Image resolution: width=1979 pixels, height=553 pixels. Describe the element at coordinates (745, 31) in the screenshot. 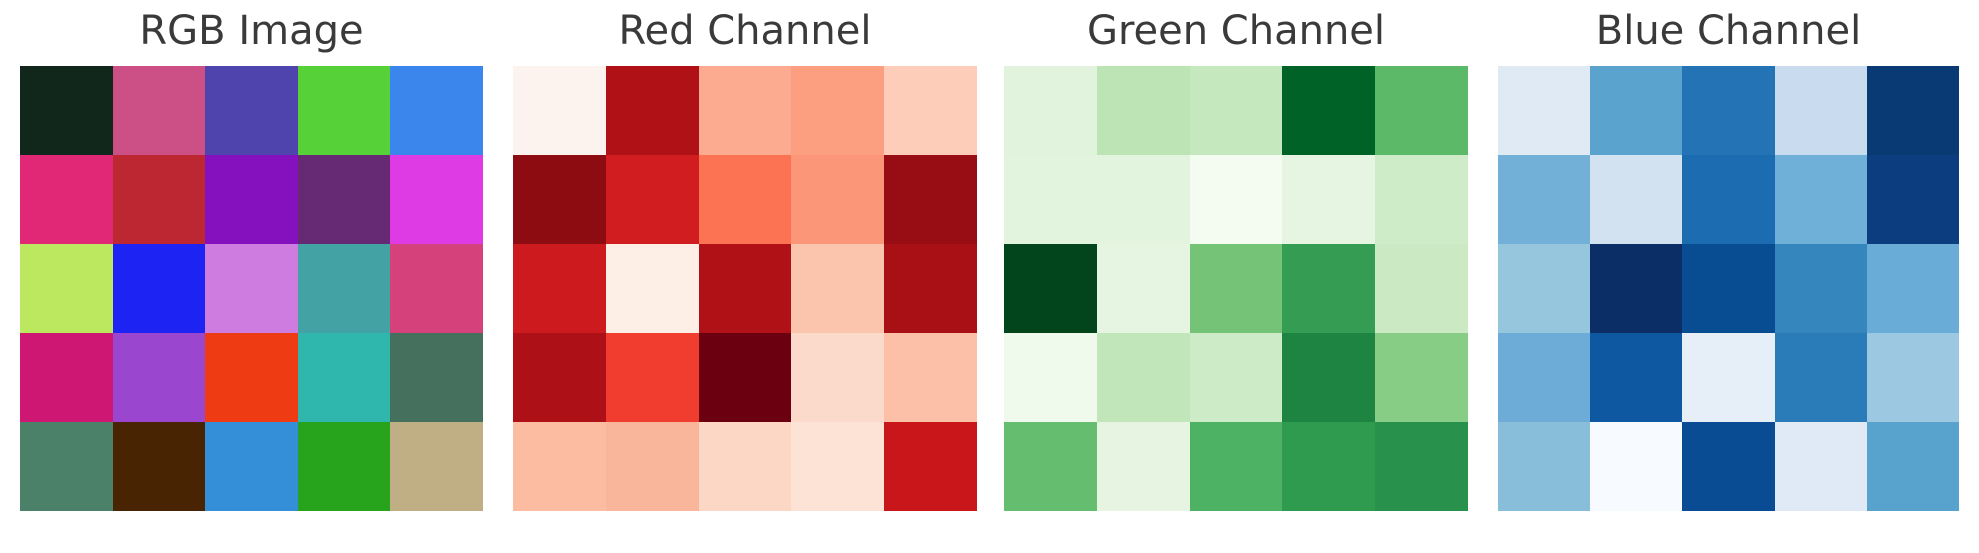

I see `panel-title-red: Red Channel` at that location.